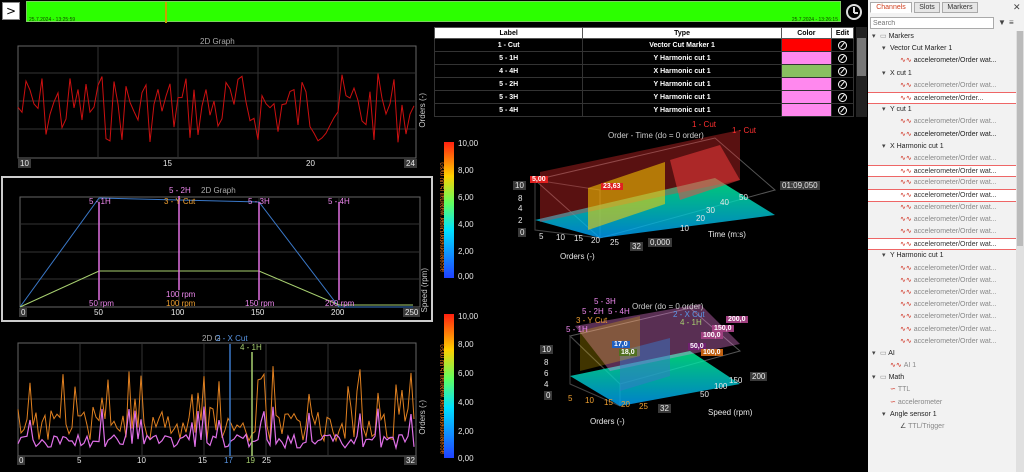  What do you see at coordinates (216, 102) in the screenshot?
I see `graph-1: 2D Graph 10 15 20 24 Orders (-)` at bounding box center [216, 102].